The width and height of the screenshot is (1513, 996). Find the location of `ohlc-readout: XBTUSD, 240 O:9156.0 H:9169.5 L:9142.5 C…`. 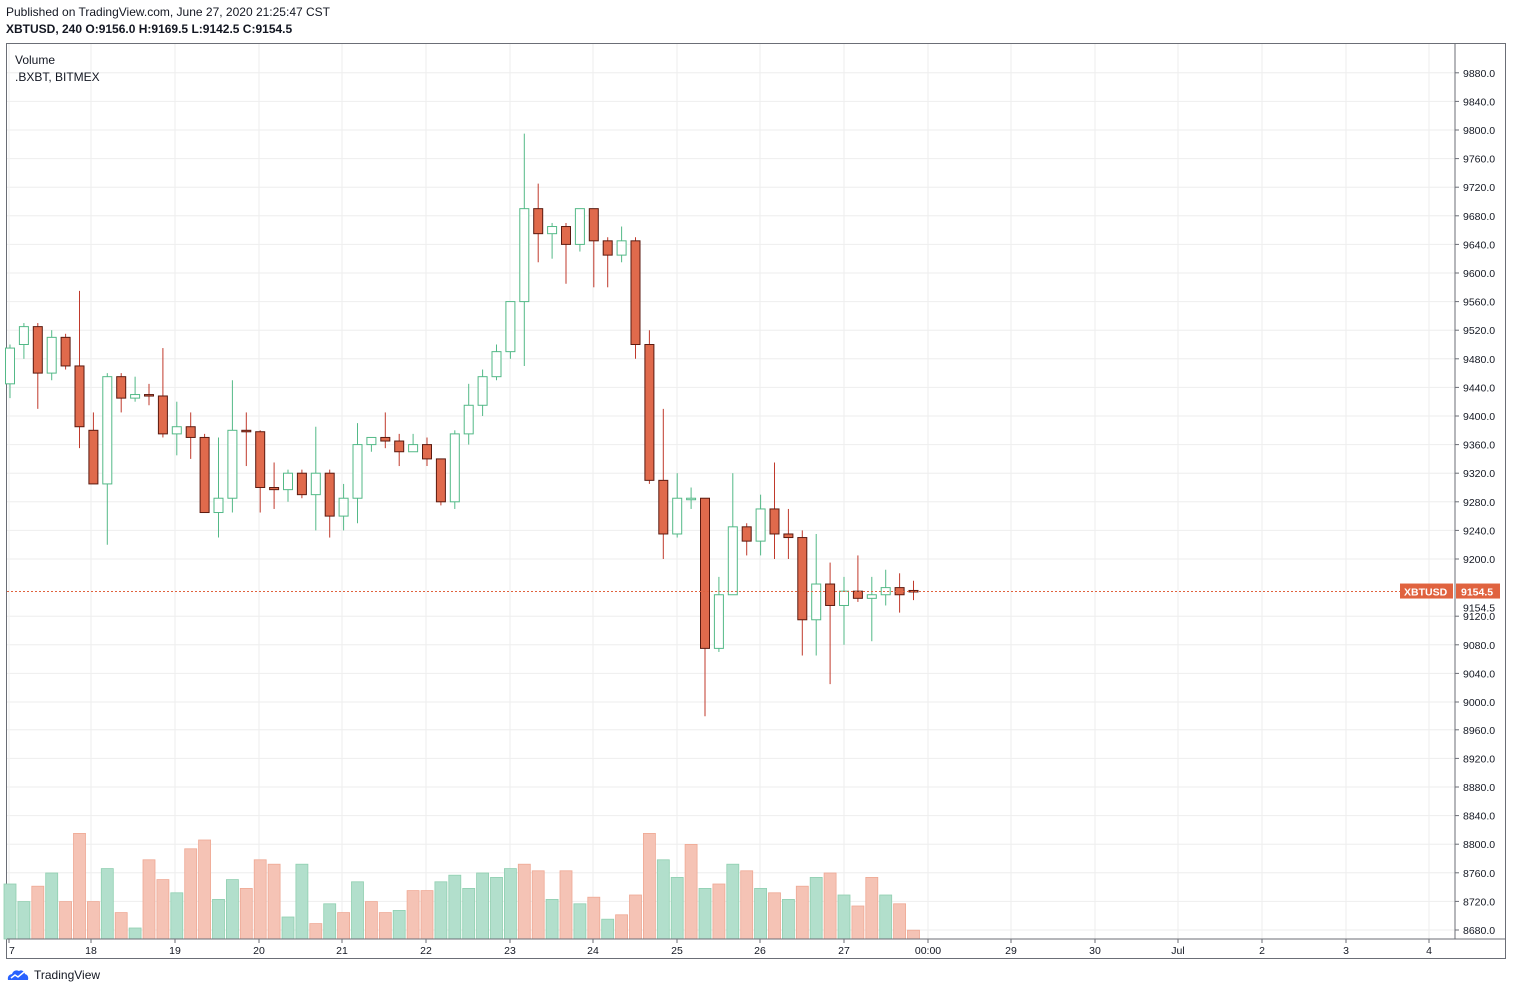

ohlc-readout: XBTUSD, 240 O:9156.0 H:9169.5 L:9142.5 C… is located at coordinates (149, 29).